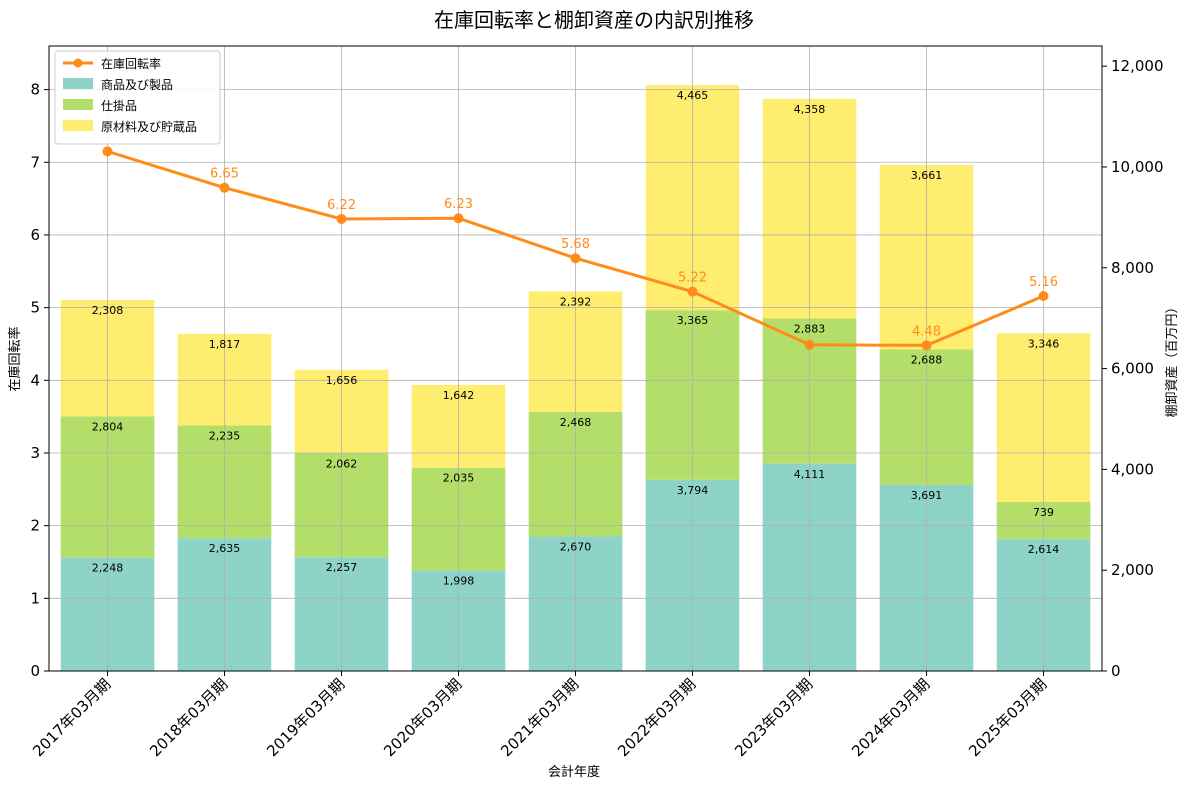 Image resolution: width=1189 pixels, height=789 pixels. Describe the element at coordinates (927, 359) in the screenshot. I see `bar-value-label: 2,688` at that location.